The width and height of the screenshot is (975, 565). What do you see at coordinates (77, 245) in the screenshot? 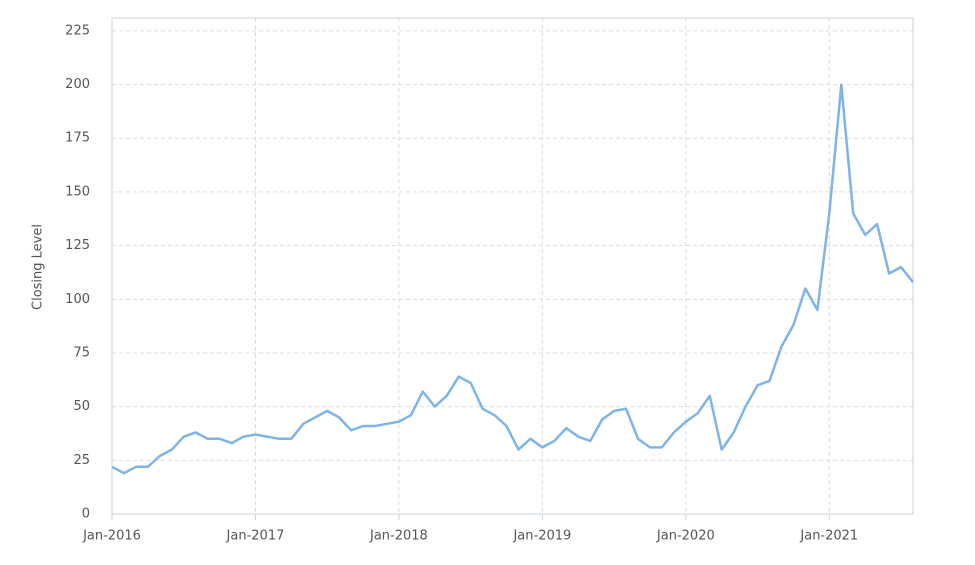
I see `y-tick-label: 125` at bounding box center [77, 245].